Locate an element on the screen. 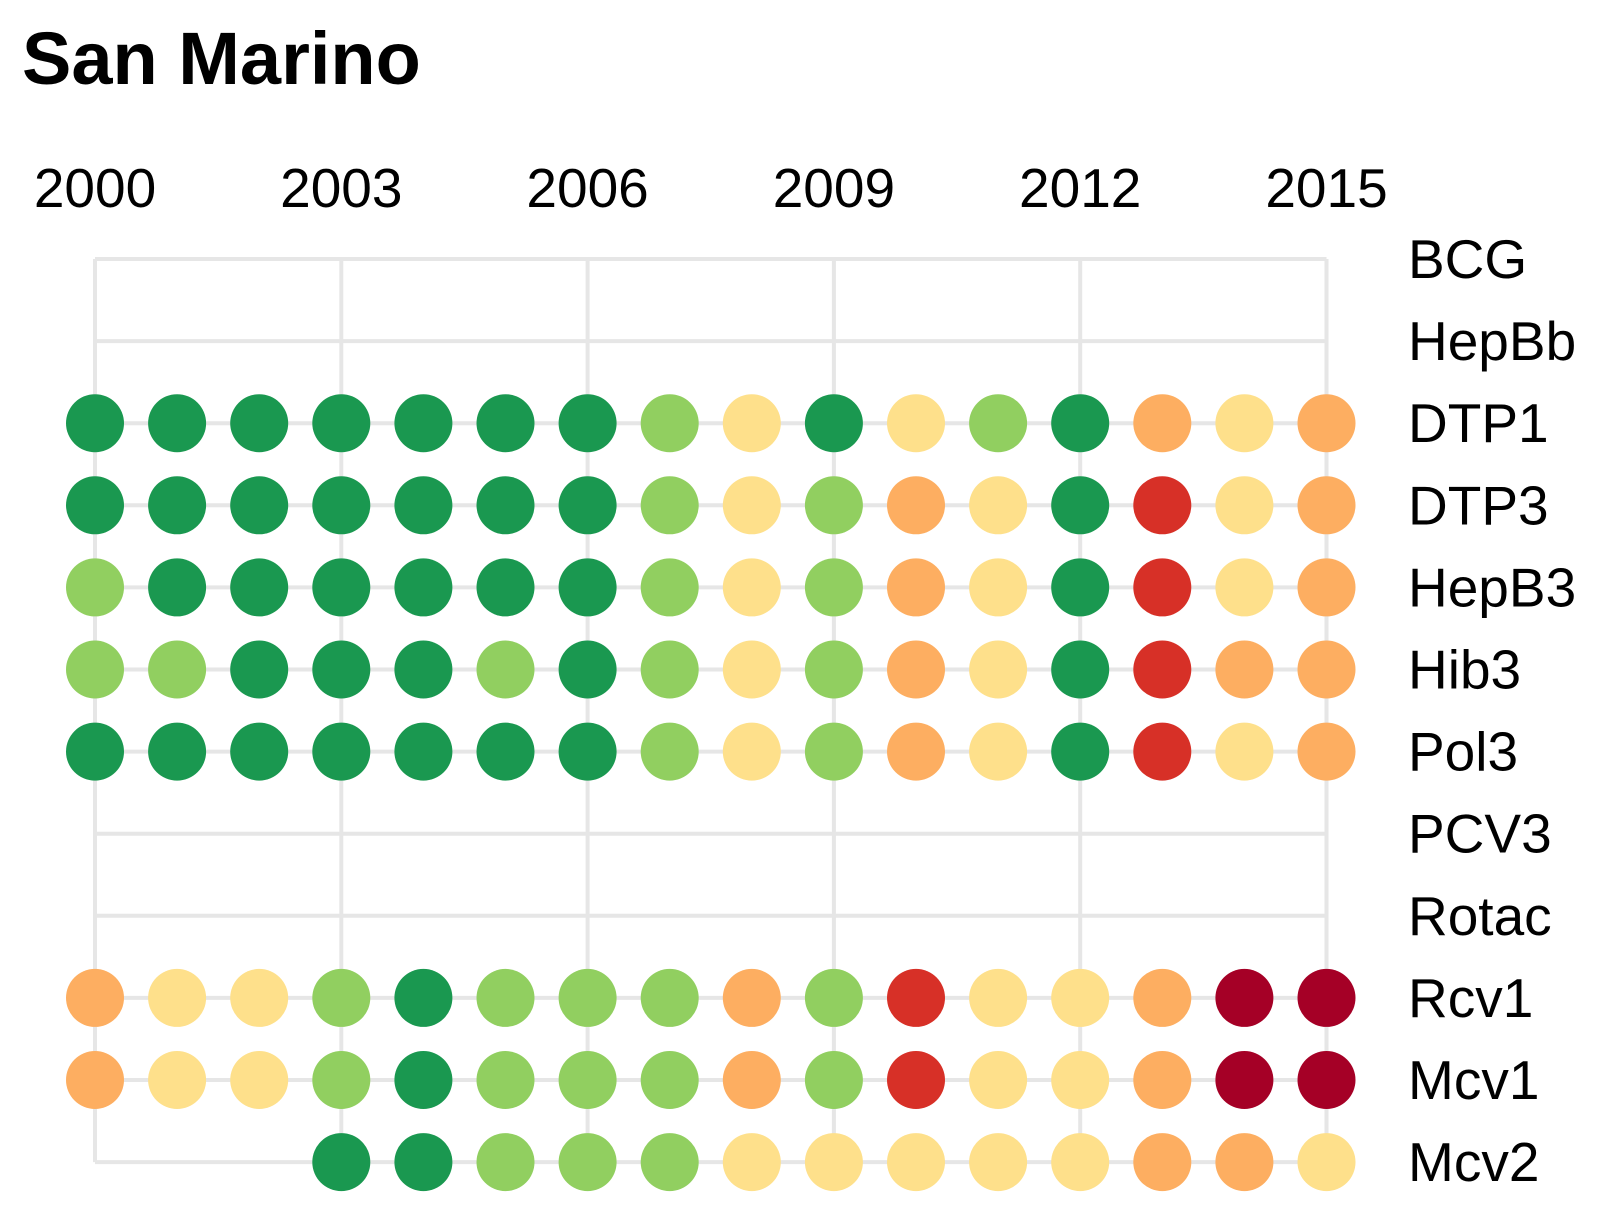  dot-mcv1-2004 is located at coordinates (423, 1080).